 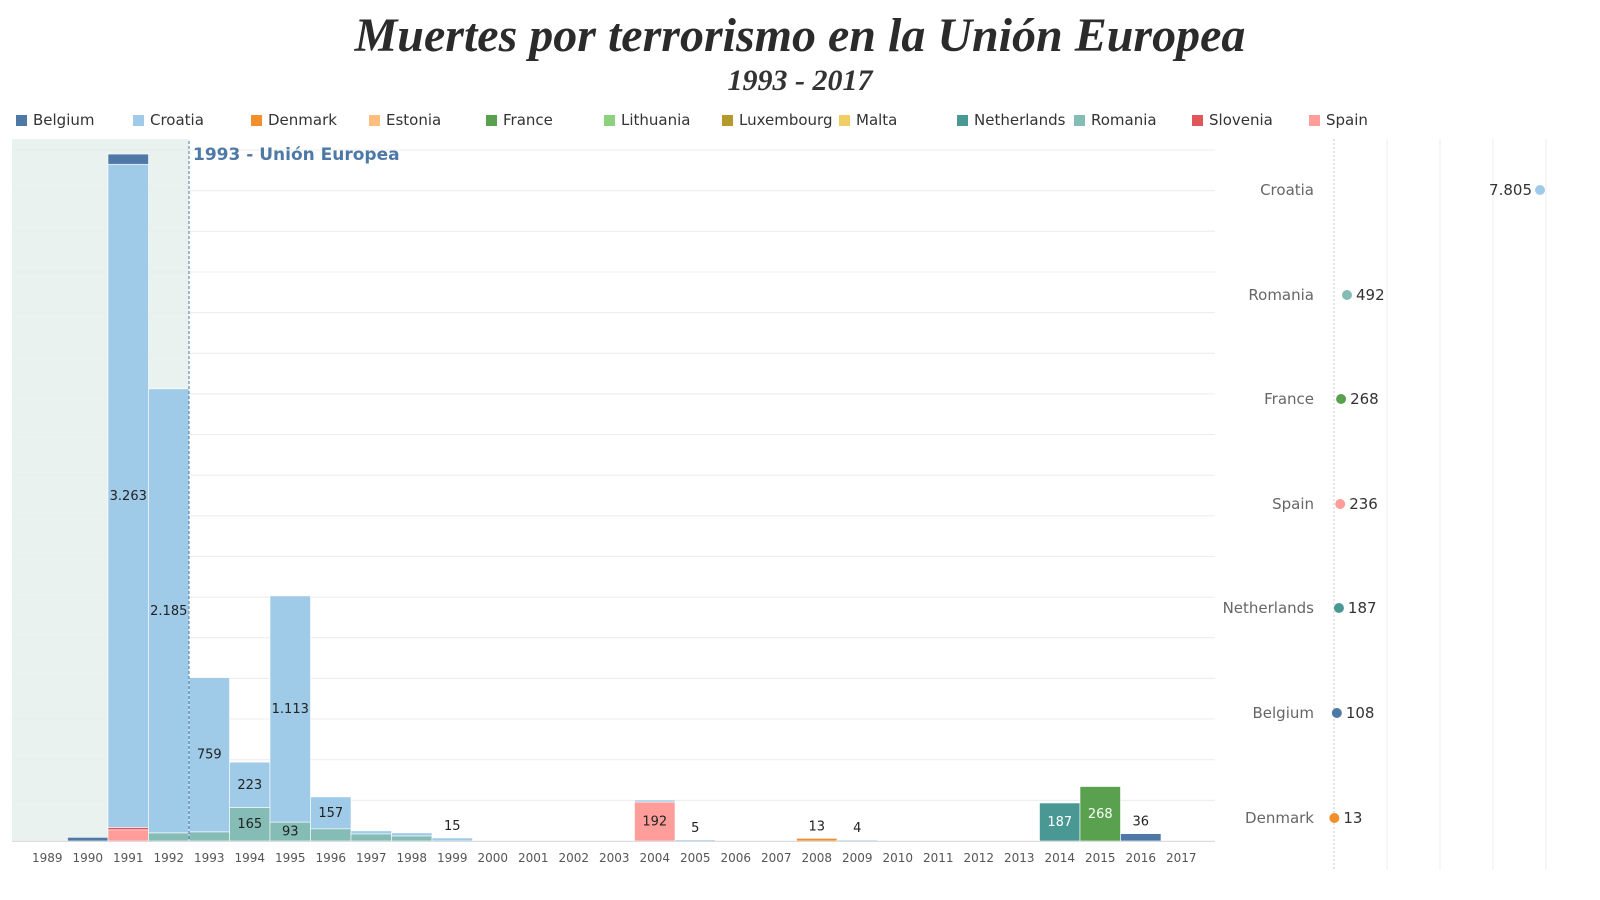 What do you see at coordinates (177, 120) in the screenshot?
I see `legend-label: Croatia` at bounding box center [177, 120].